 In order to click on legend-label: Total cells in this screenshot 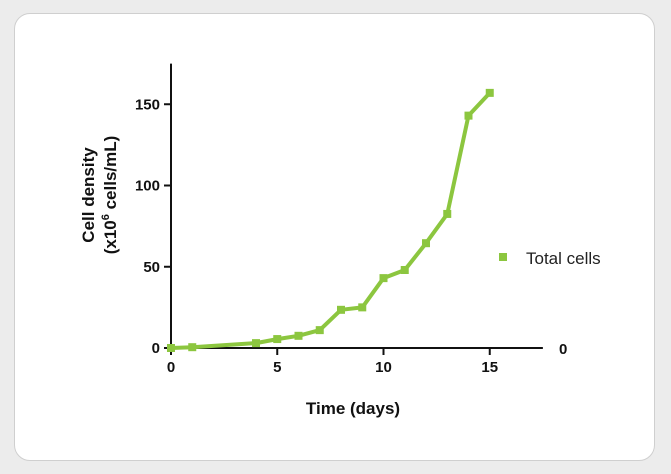, I will do `click(563, 258)`.